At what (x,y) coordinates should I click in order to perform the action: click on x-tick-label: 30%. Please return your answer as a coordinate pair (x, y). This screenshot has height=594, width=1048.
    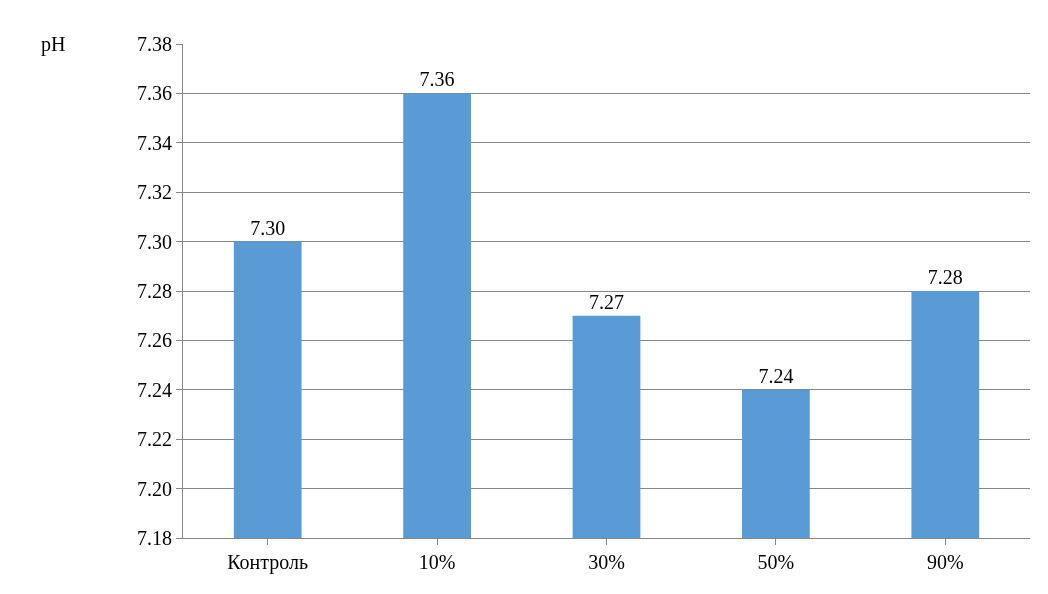
    Looking at the image, I should click on (606, 562).